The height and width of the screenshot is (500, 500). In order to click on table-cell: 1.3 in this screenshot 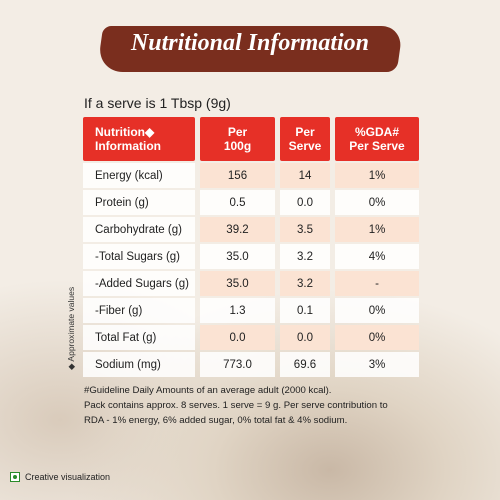, I will do `click(237, 310)`.